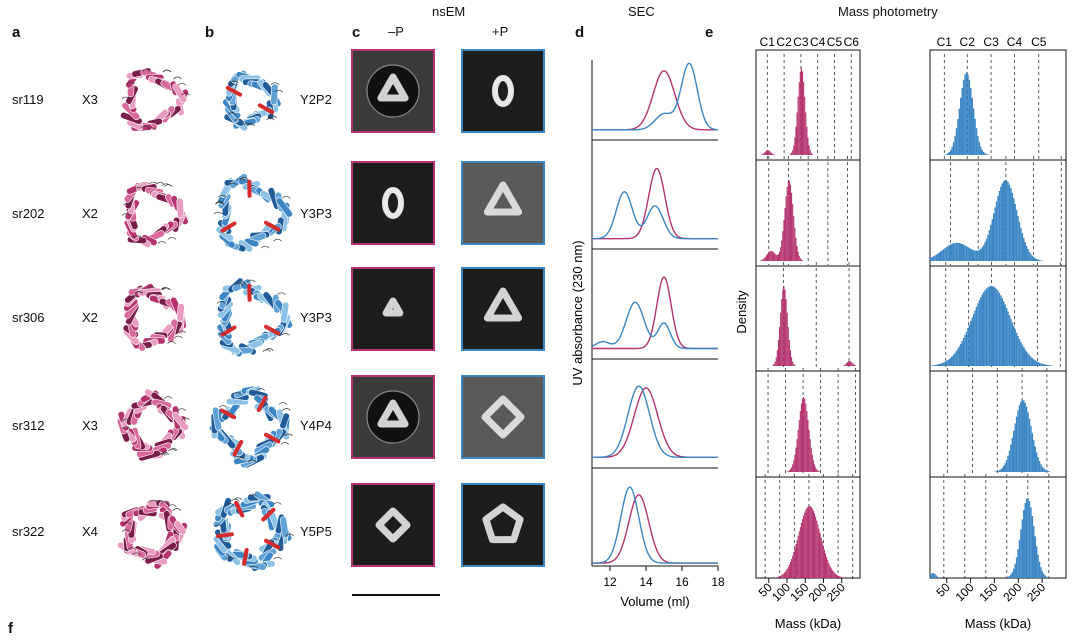  What do you see at coordinates (210, 32) in the screenshot?
I see `panel-letter-b: b` at bounding box center [210, 32].